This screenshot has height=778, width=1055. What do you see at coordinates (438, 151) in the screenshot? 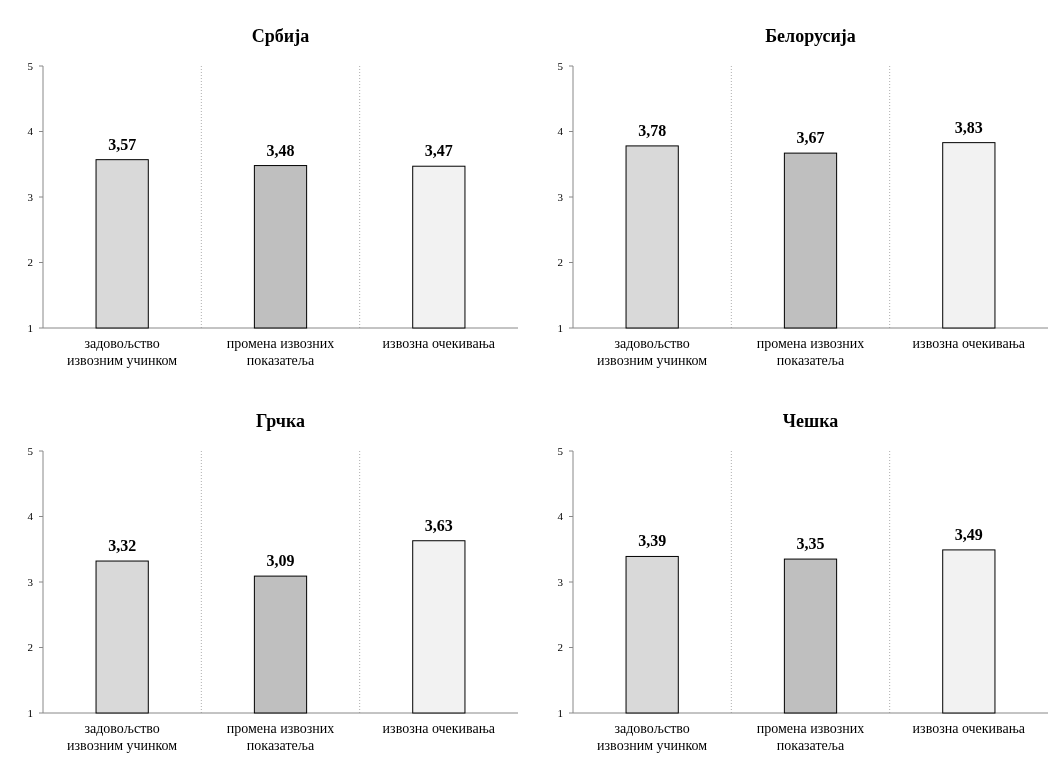
I see `data-label: 3,47` at bounding box center [438, 151].